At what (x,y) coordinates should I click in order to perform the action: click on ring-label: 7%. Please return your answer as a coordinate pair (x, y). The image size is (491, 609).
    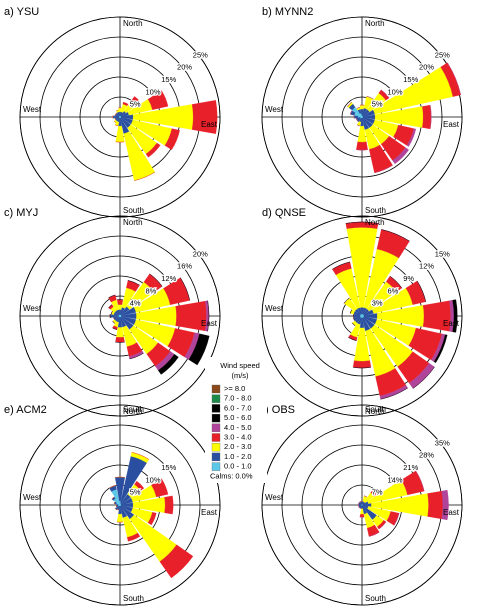
    Looking at the image, I should click on (377, 492).